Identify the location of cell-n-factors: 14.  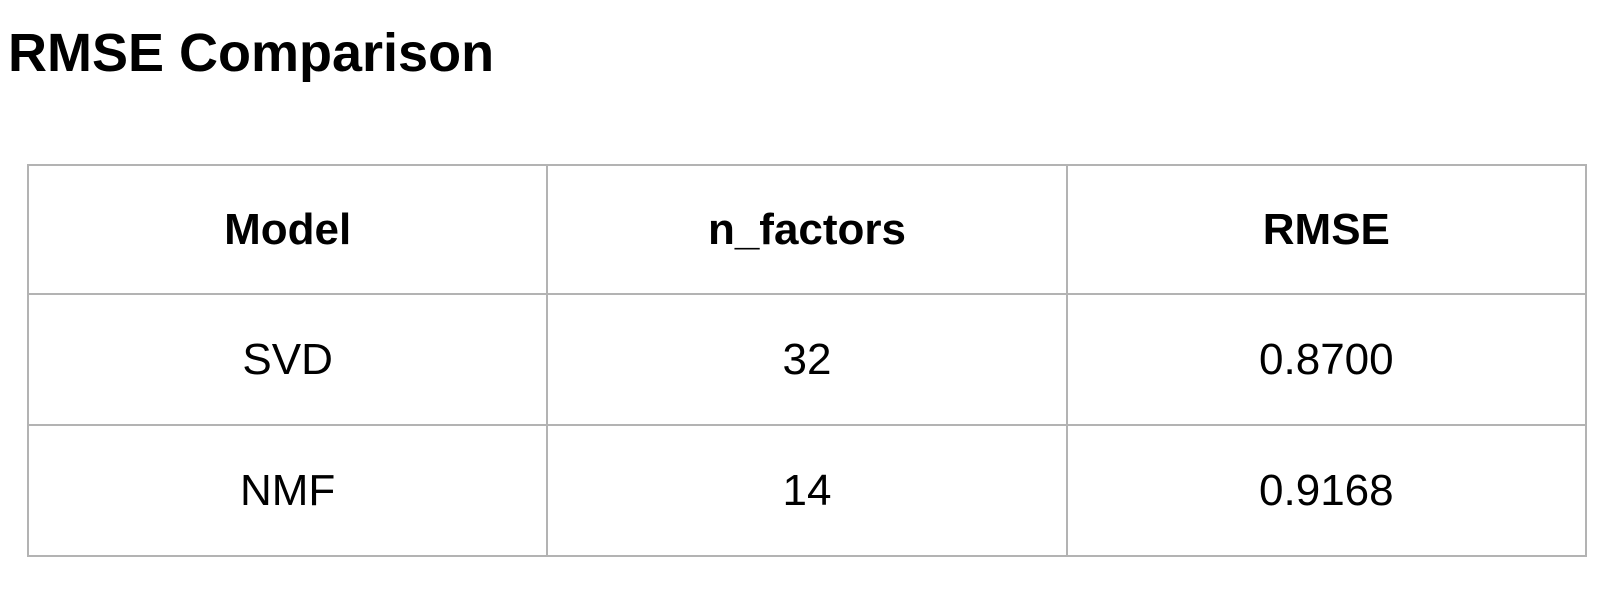
(807, 490).